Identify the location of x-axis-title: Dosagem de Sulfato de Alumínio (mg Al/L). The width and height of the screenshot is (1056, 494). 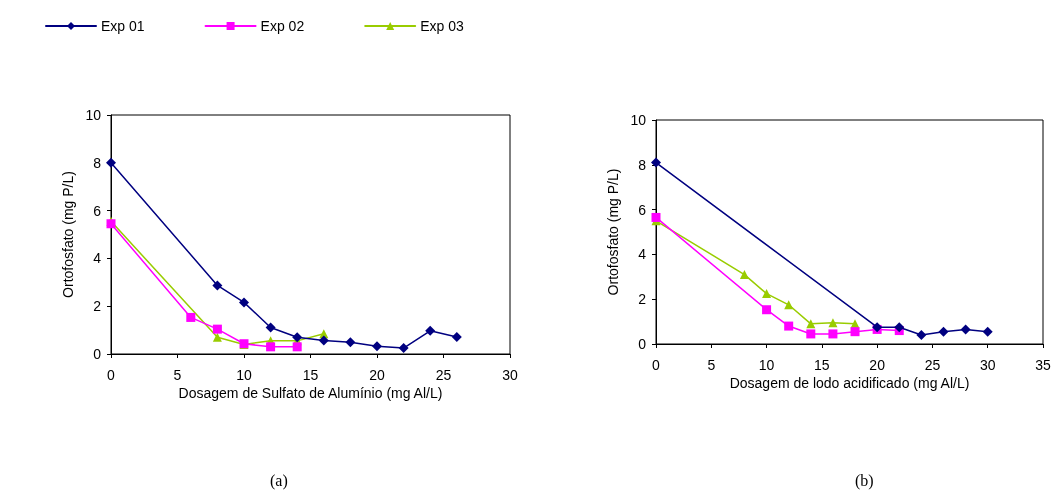
(310, 393).